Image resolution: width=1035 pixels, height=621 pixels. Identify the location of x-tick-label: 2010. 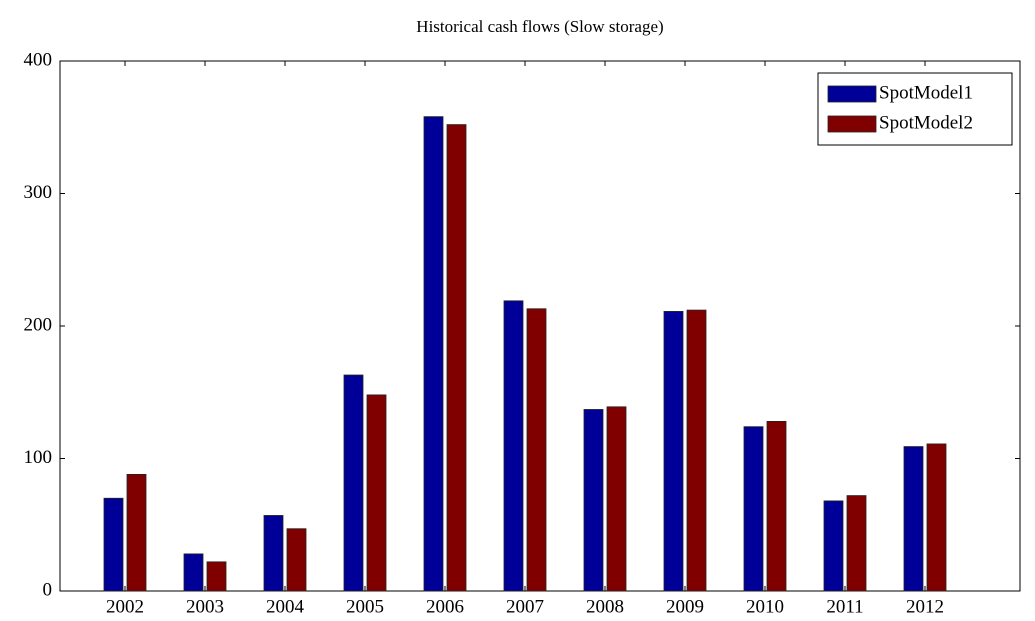
(765, 606).